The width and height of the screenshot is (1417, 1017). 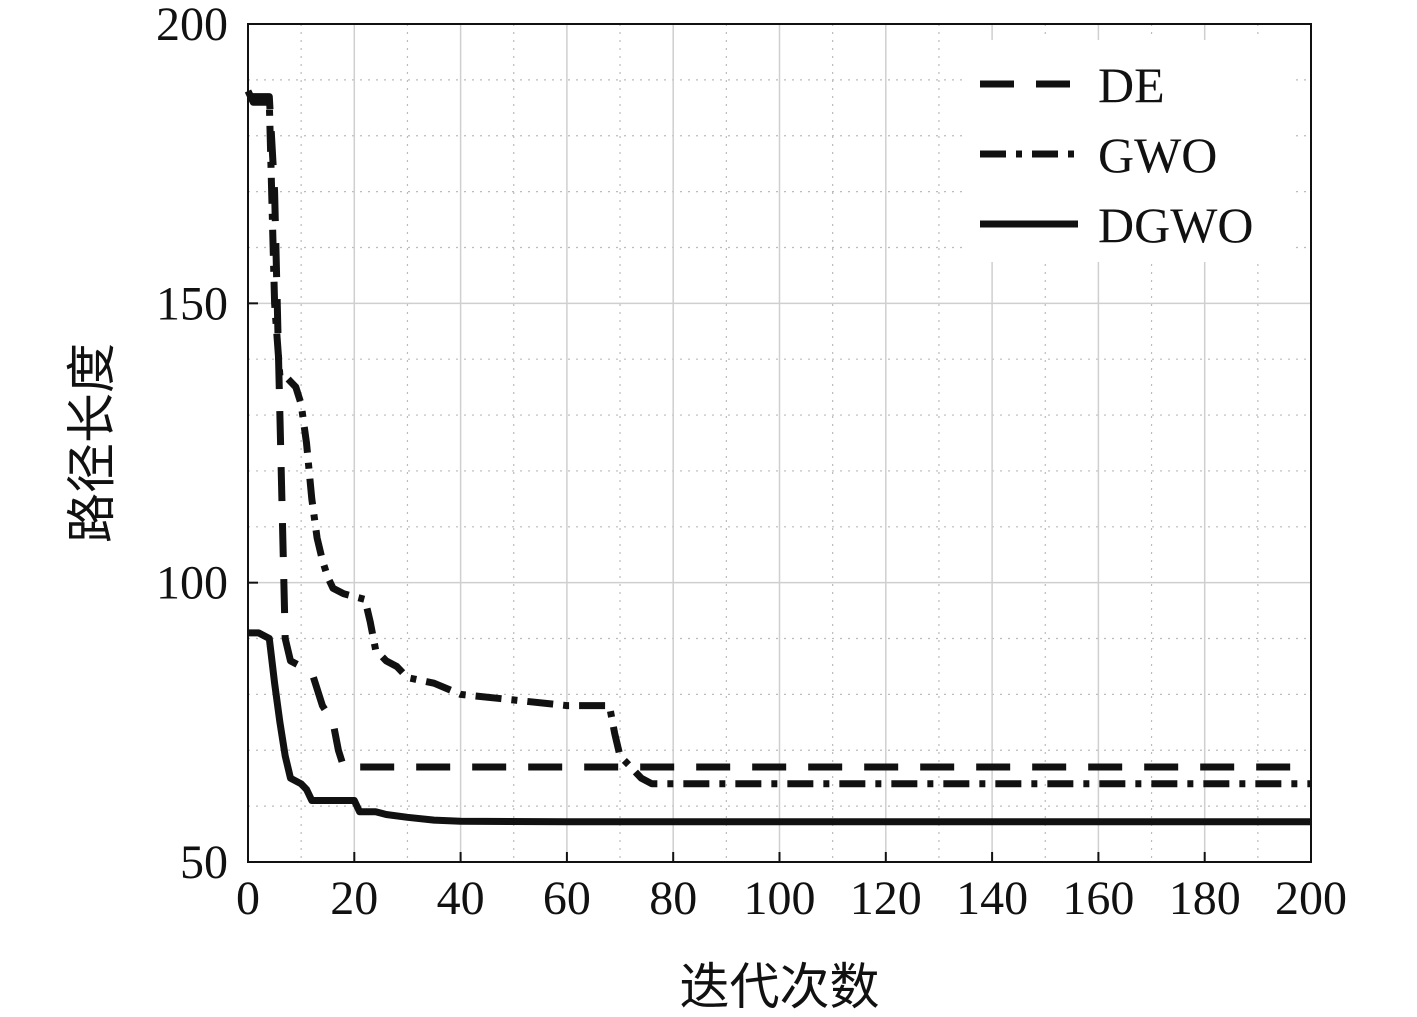 I want to click on x-tick-label: 60, so click(x=567, y=898).